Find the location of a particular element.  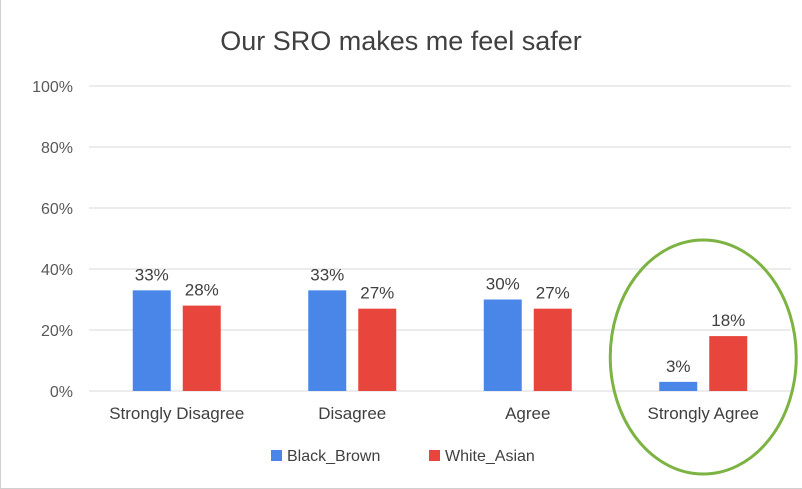

highlight-annotation is located at coordinates (703, 357).